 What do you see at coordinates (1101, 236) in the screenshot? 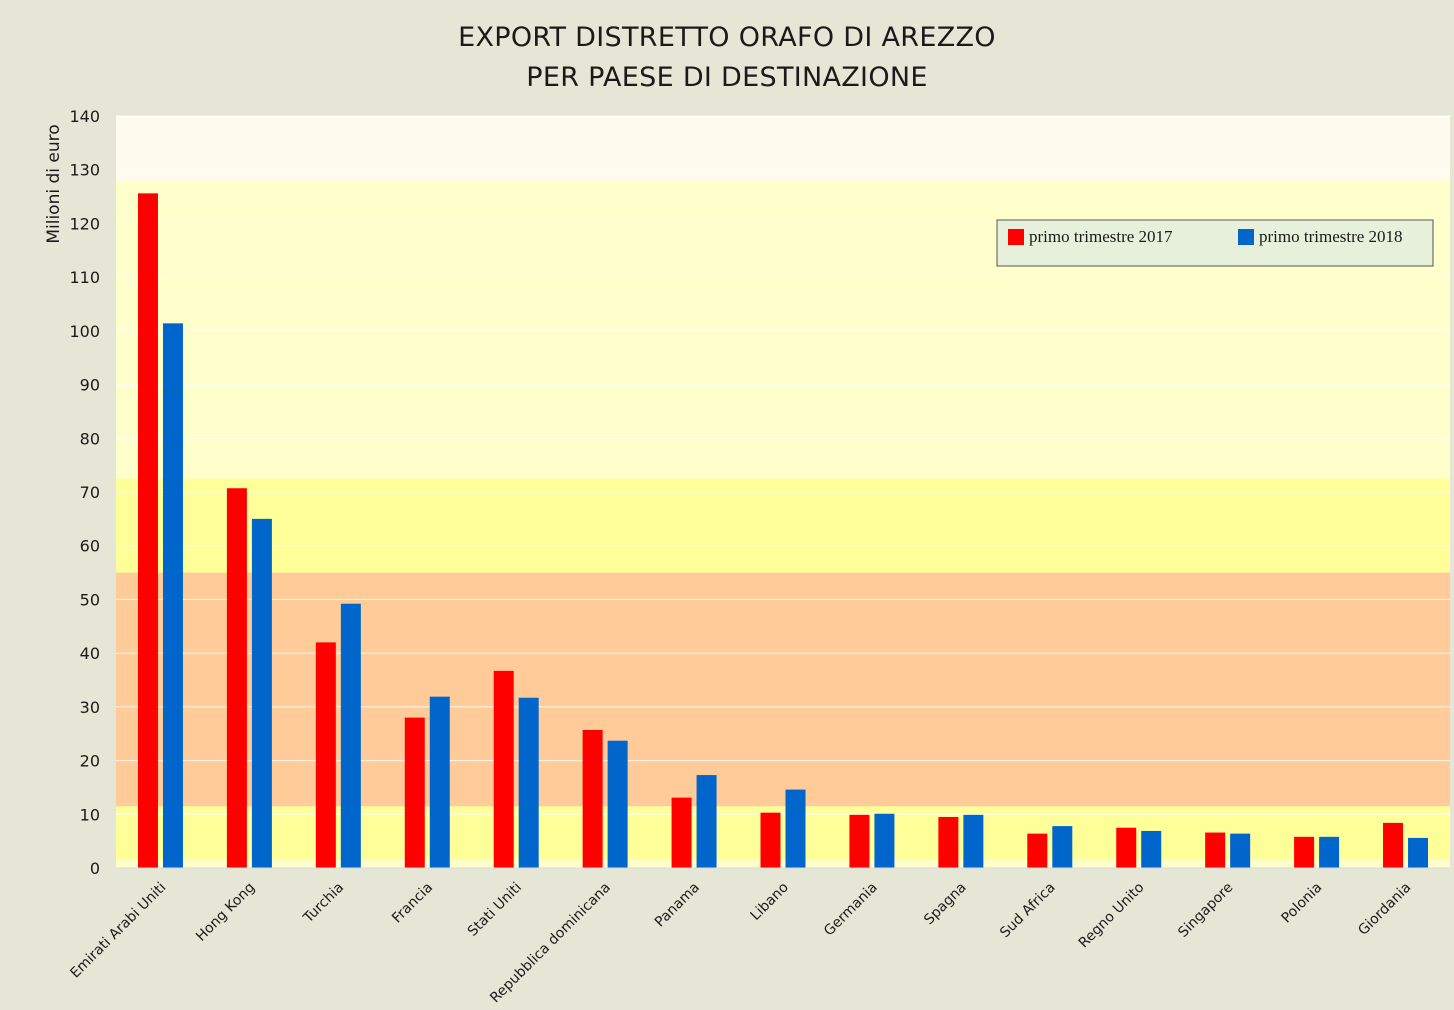
I see `legend-label: primo trimestre 2017` at bounding box center [1101, 236].